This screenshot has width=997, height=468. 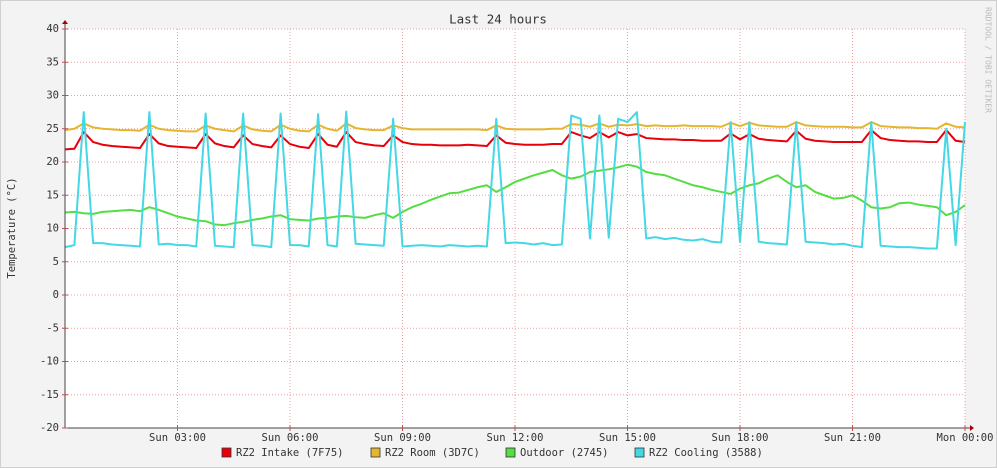 I want to click on y-tick-label: -15, so click(x=49, y=395).